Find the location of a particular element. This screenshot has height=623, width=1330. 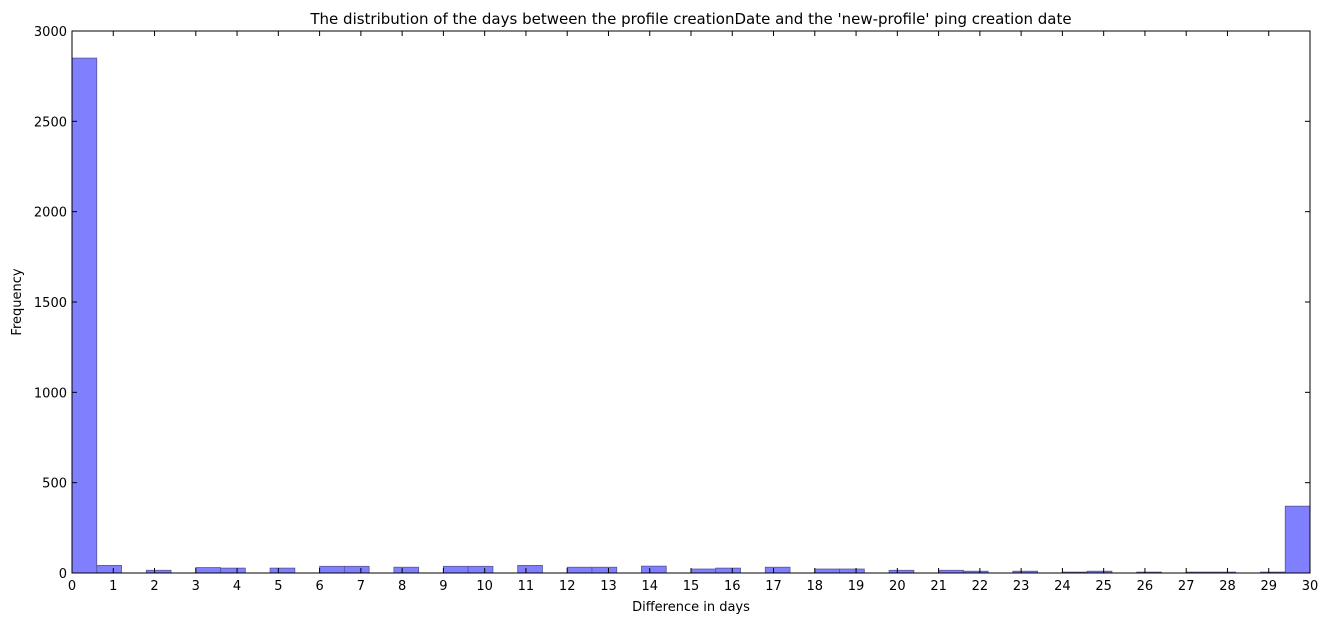

x-tick-label-20: 20 is located at coordinates (897, 586).